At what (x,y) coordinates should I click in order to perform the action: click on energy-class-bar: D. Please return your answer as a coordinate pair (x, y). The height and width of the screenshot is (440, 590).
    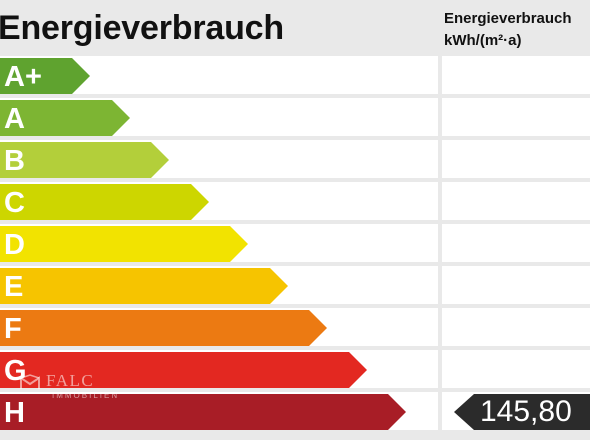
    Looking at the image, I should click on (124, 244).